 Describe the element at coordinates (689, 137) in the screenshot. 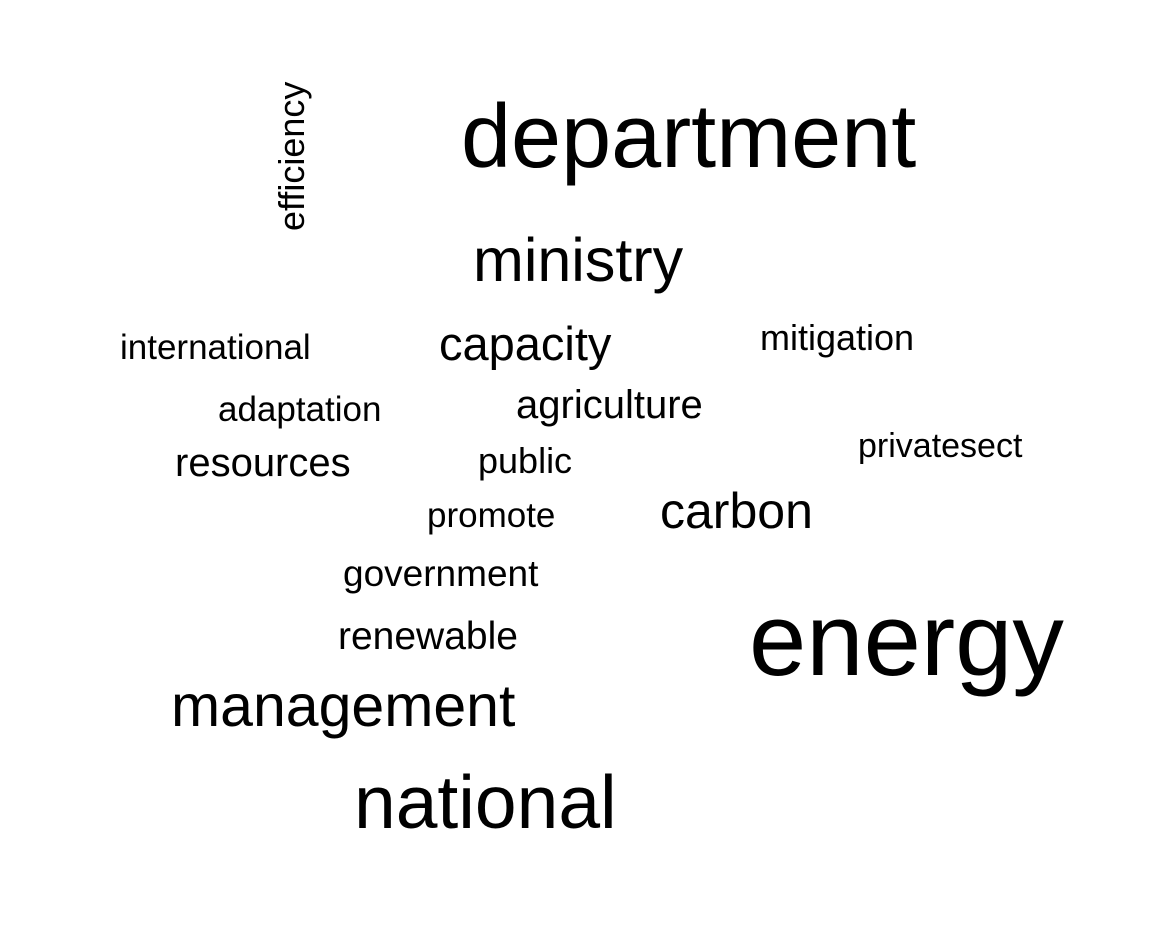

I see `word-department: department` at that location.